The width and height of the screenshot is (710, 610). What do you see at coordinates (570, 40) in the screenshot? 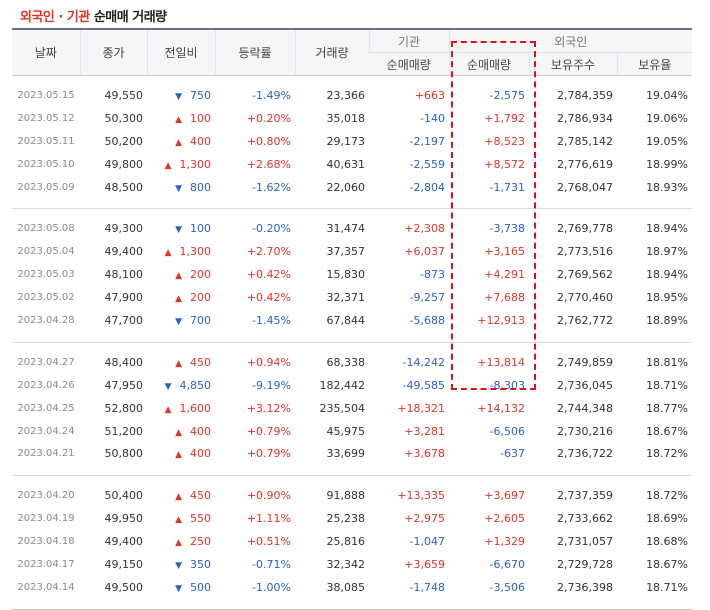
I see `header-foreign-group: 외국인` at bounding box center [570, 40].